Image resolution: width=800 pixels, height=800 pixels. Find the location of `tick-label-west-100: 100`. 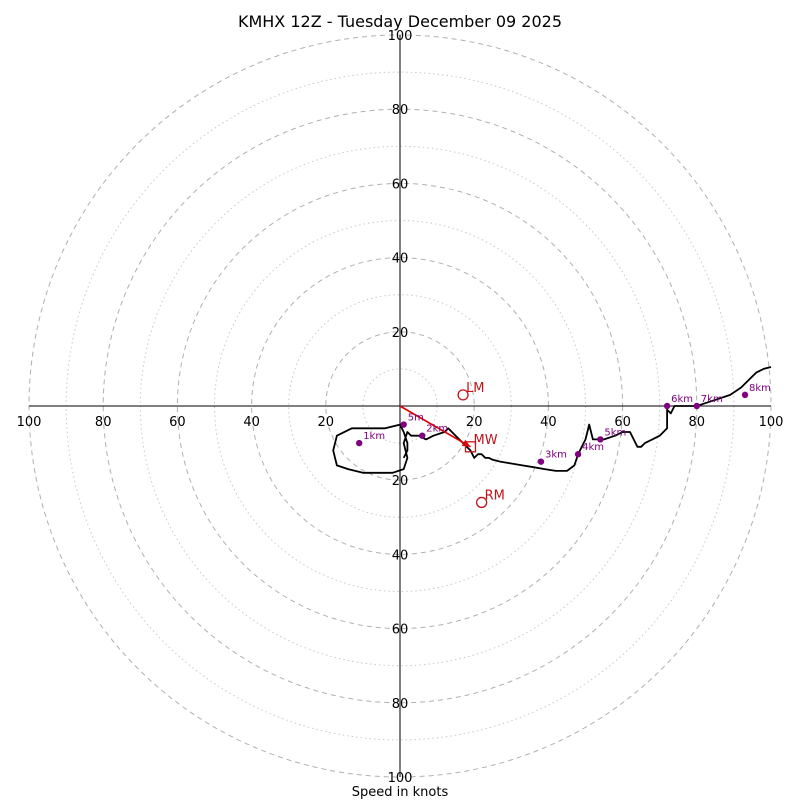

tick-label-west-100: 100 is located at coordinates (29, 422).